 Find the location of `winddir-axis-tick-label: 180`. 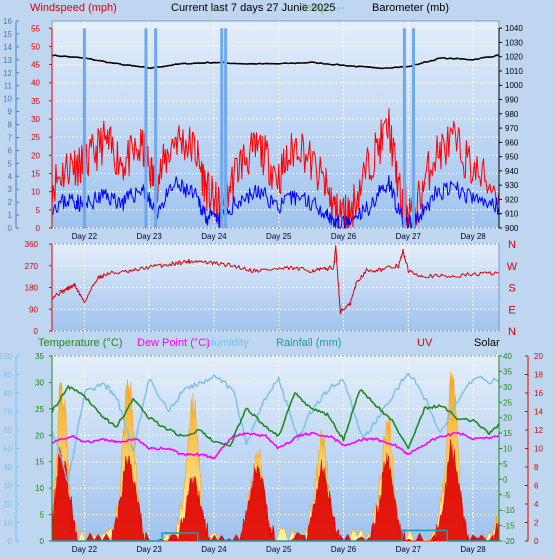

winddir-axis-tick-label: 180 is located at coordinates (32, 288).